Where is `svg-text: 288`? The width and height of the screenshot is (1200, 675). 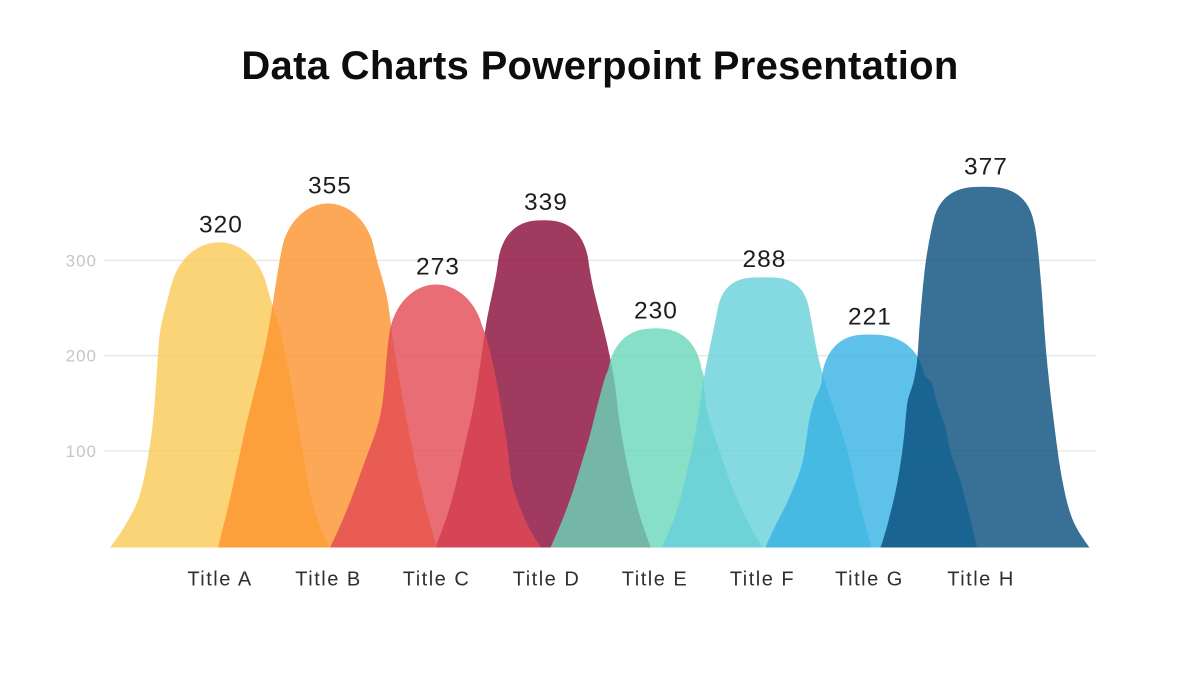 svg-text: 288 is located at coordinates (764, 259).